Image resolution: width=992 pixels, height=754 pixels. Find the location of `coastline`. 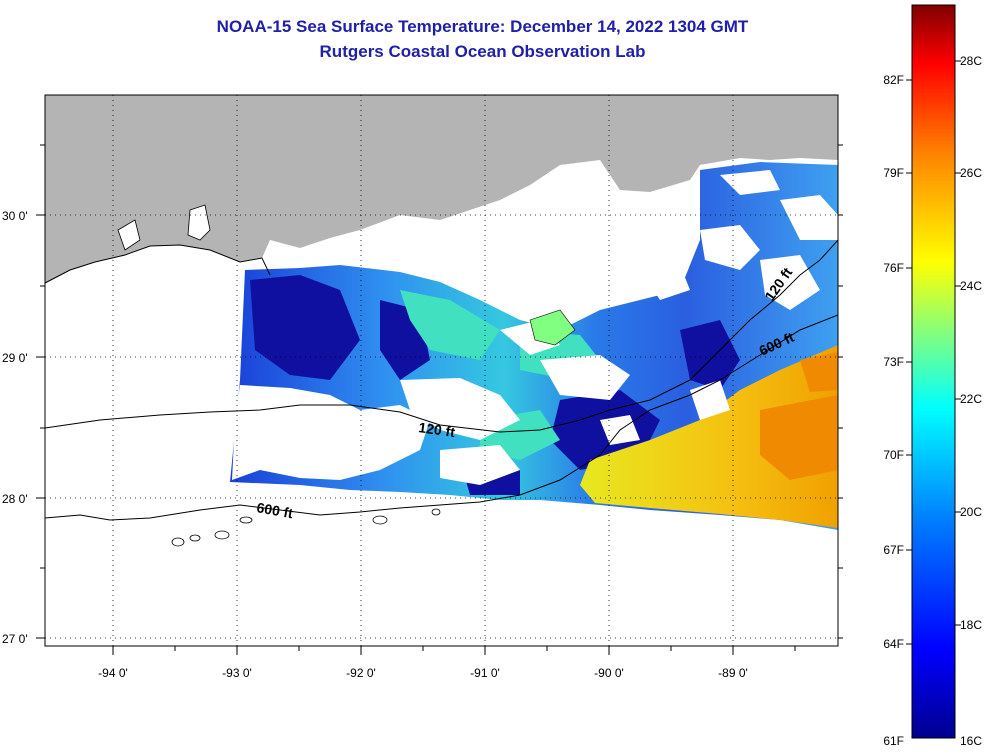

coastline is located at coordinates (158, 264).